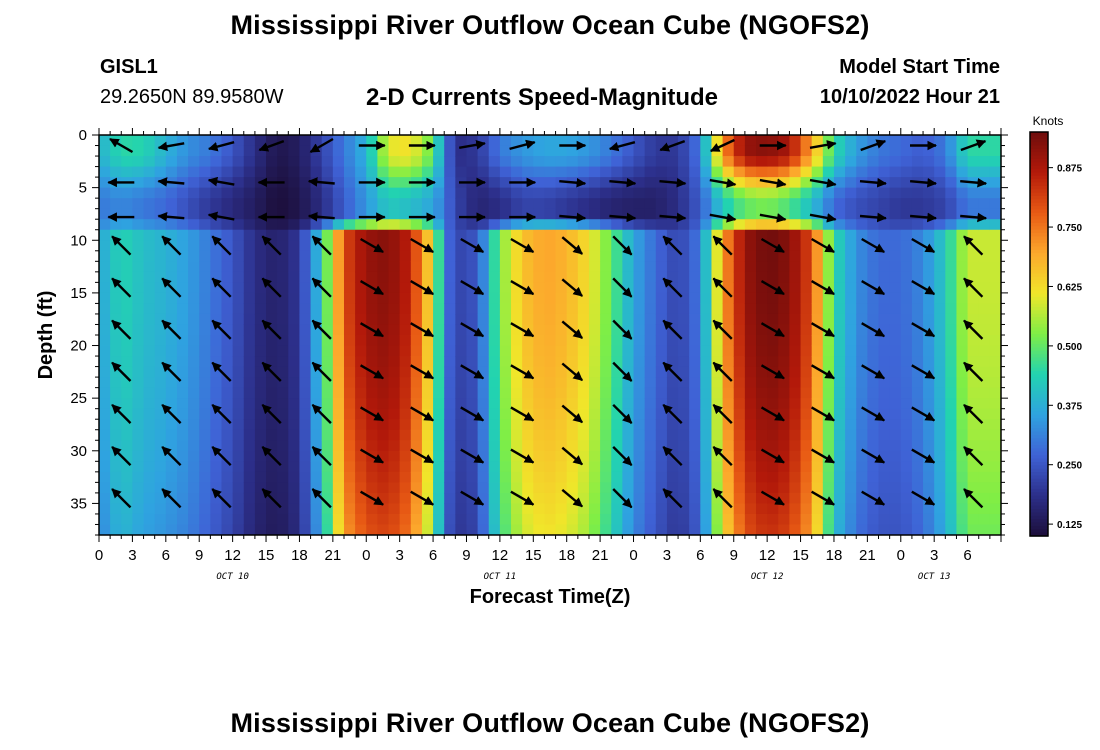 The height and width of the screenshot is (750, 1100). I want to click on y-tick-label: 5, so click(83, 188).